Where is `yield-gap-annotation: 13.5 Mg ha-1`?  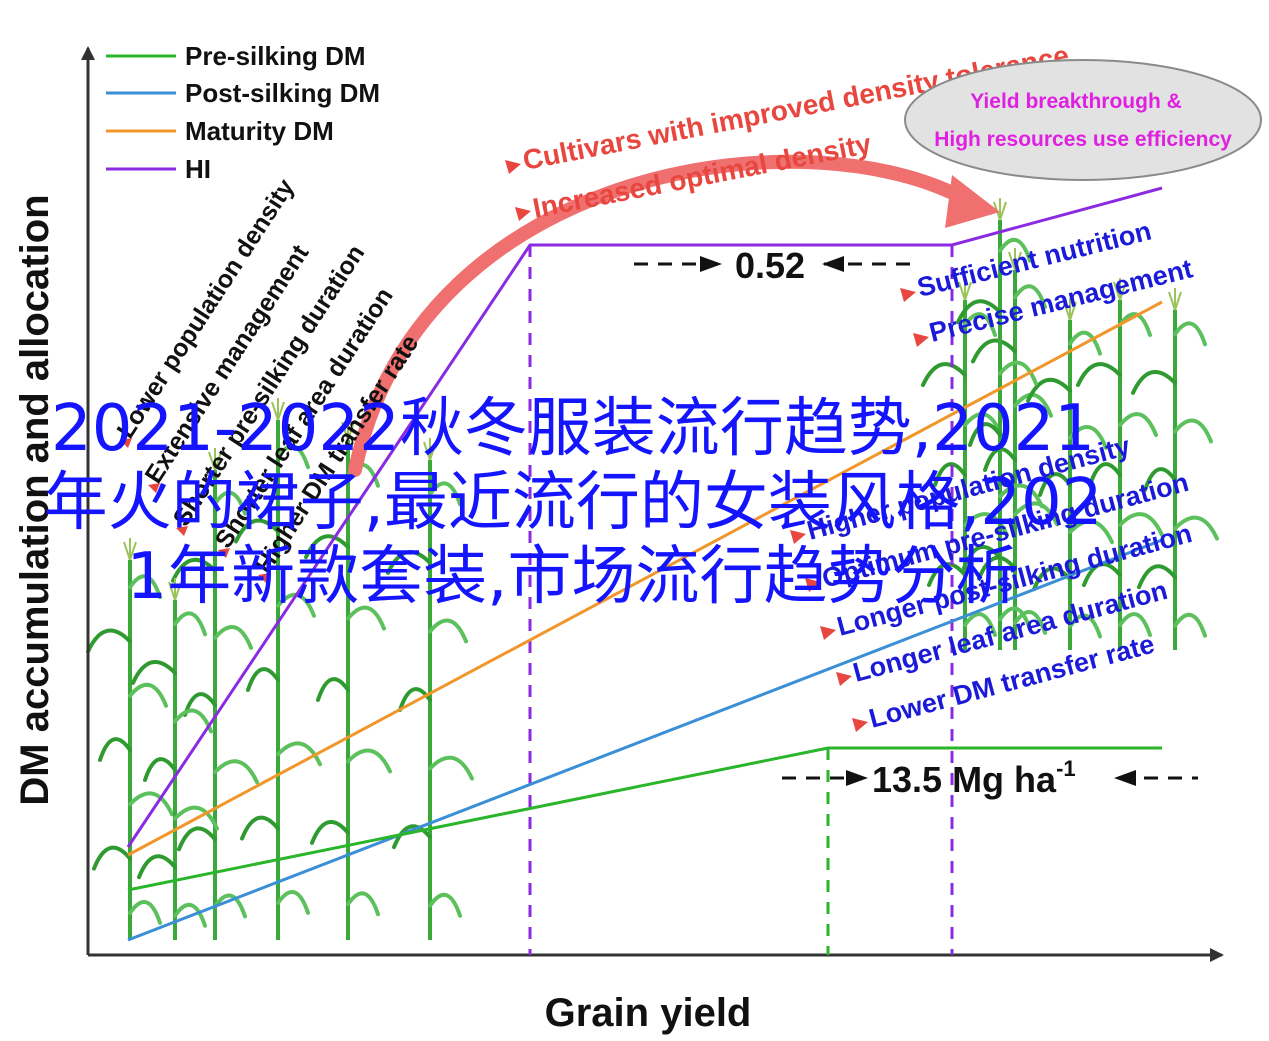
yield-gap-annotation: 13.5 Mg ha-1 is located at coordinates (990, 778).